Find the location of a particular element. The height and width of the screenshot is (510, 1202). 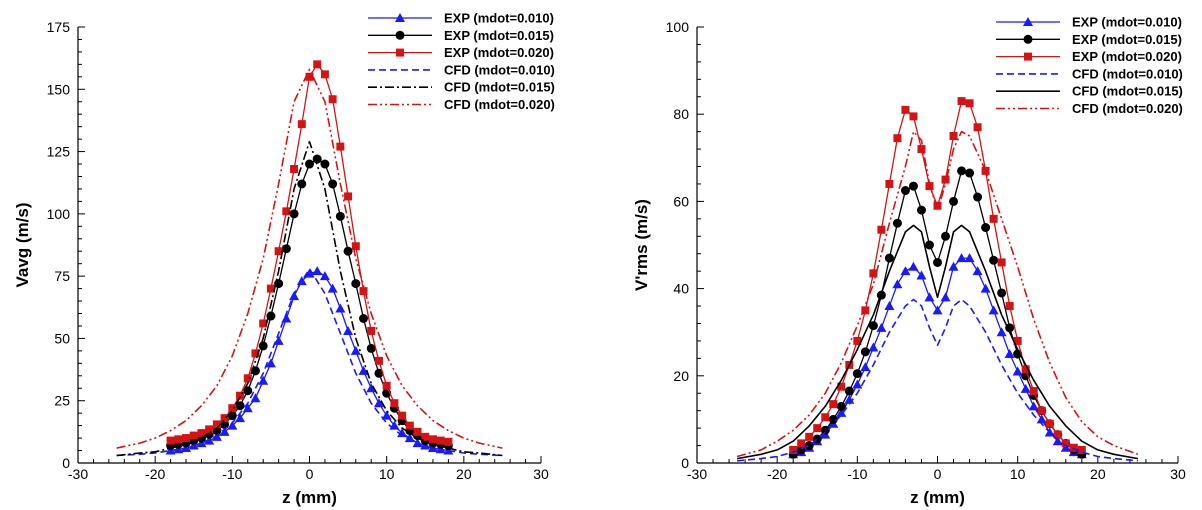

y-tick-label: 0 is located at coordinates (66, 463).